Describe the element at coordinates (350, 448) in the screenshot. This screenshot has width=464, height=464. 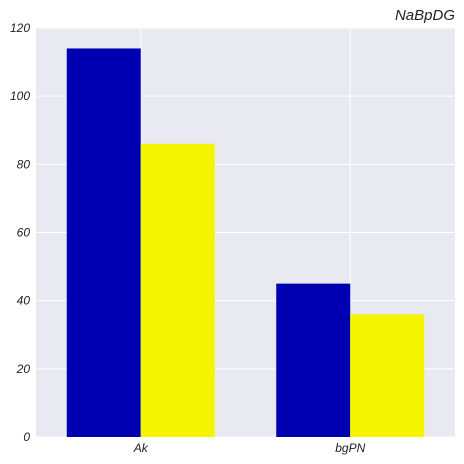
I see `x-tick-label: bgPN` at that location.